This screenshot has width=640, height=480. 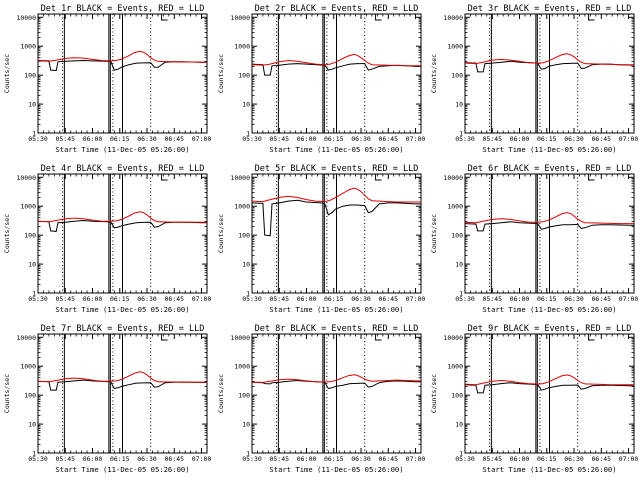 What do you see at coordinates (337, 329) in the screenshot?
I see `panel-title: Det 8r BLACK = Events, RED = LLD` at bounding box center [337, 329].